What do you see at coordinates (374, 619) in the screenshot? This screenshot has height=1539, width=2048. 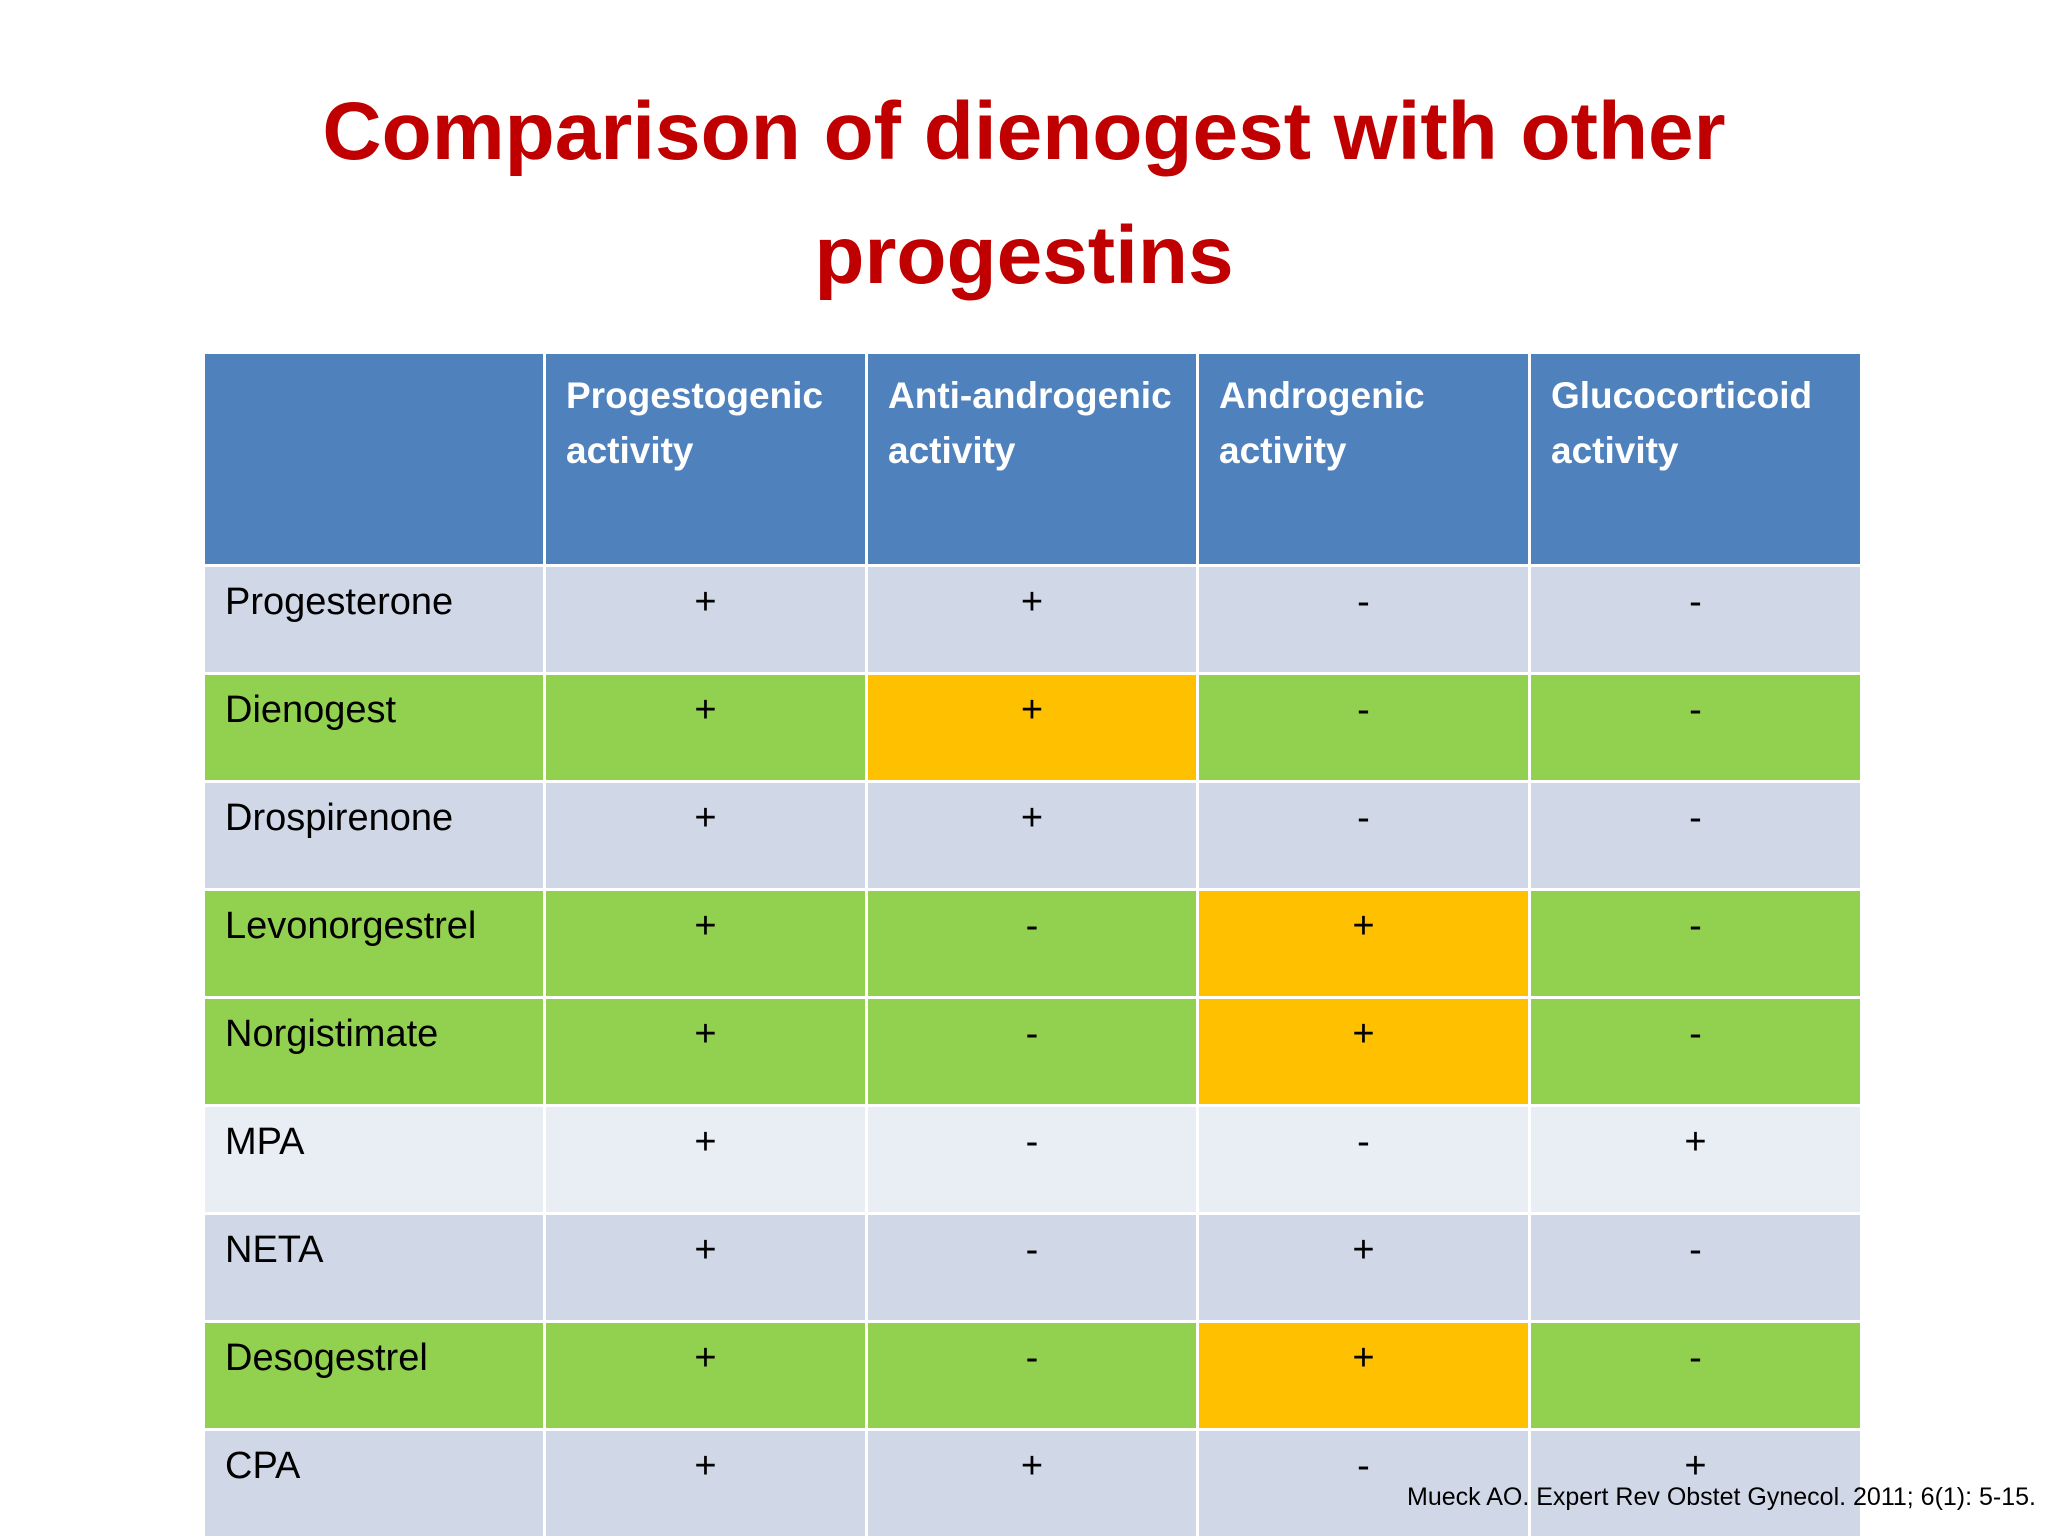 I see `row-label: Progesterone` at bounding box center [374, 619].